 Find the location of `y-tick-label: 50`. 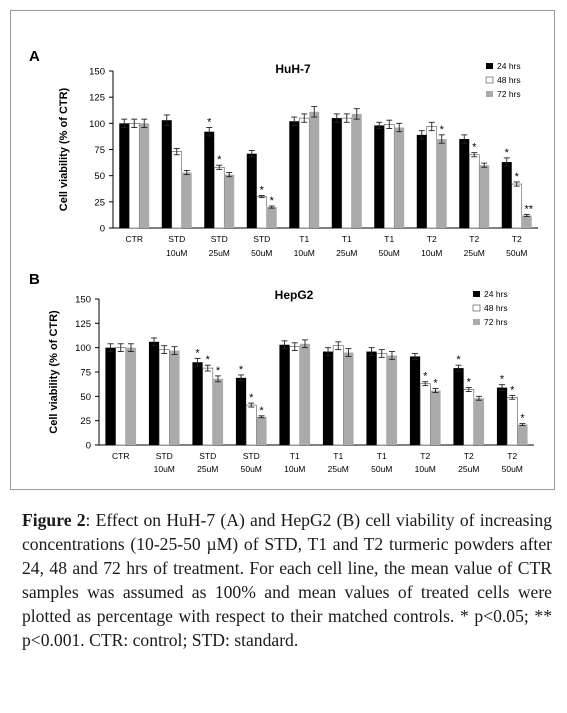

y-tick-label: 50 is located at coordinates (85, 397).